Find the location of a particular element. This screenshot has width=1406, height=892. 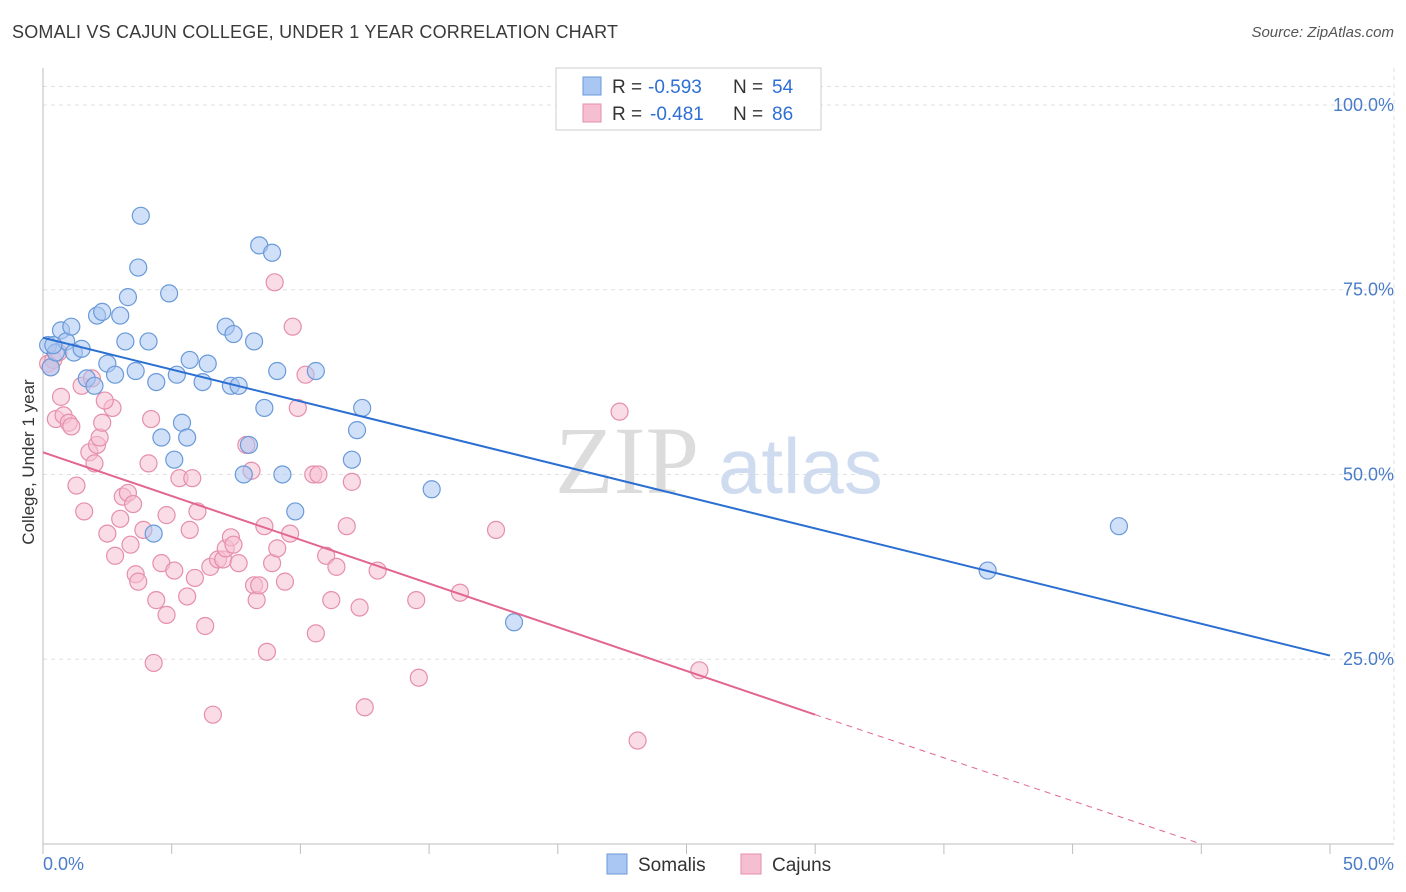

y-tick-labels: 25.0% 50.0% 75.0% 100.0% is located at coordinates (1363, 382).